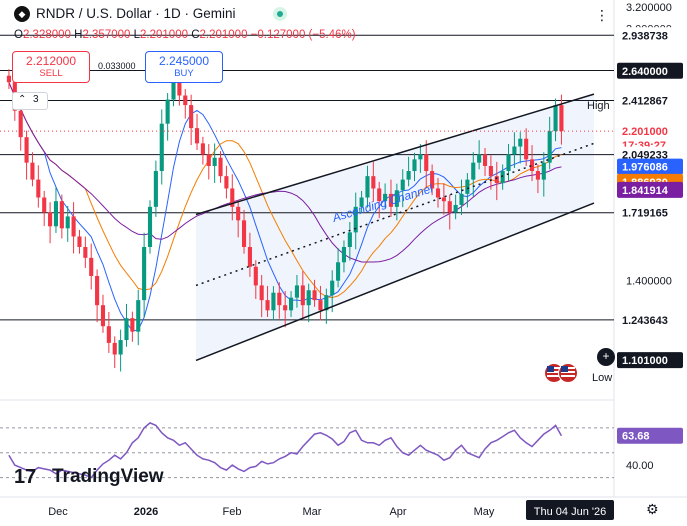 This screenshot has height=526, width=687. What do you see at coordinates (645, 36) in the screenshot?
I see `price-axis-label: 2.938738` at bounding box center [645, 36].